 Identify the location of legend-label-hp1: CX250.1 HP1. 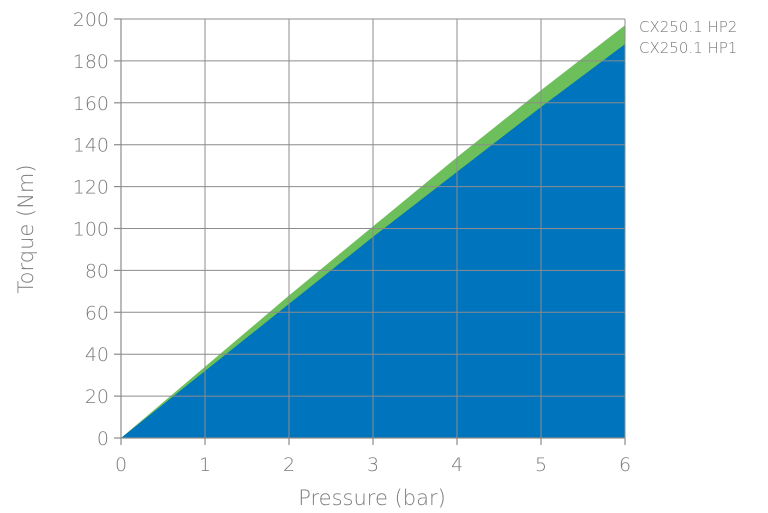
(688, 48).